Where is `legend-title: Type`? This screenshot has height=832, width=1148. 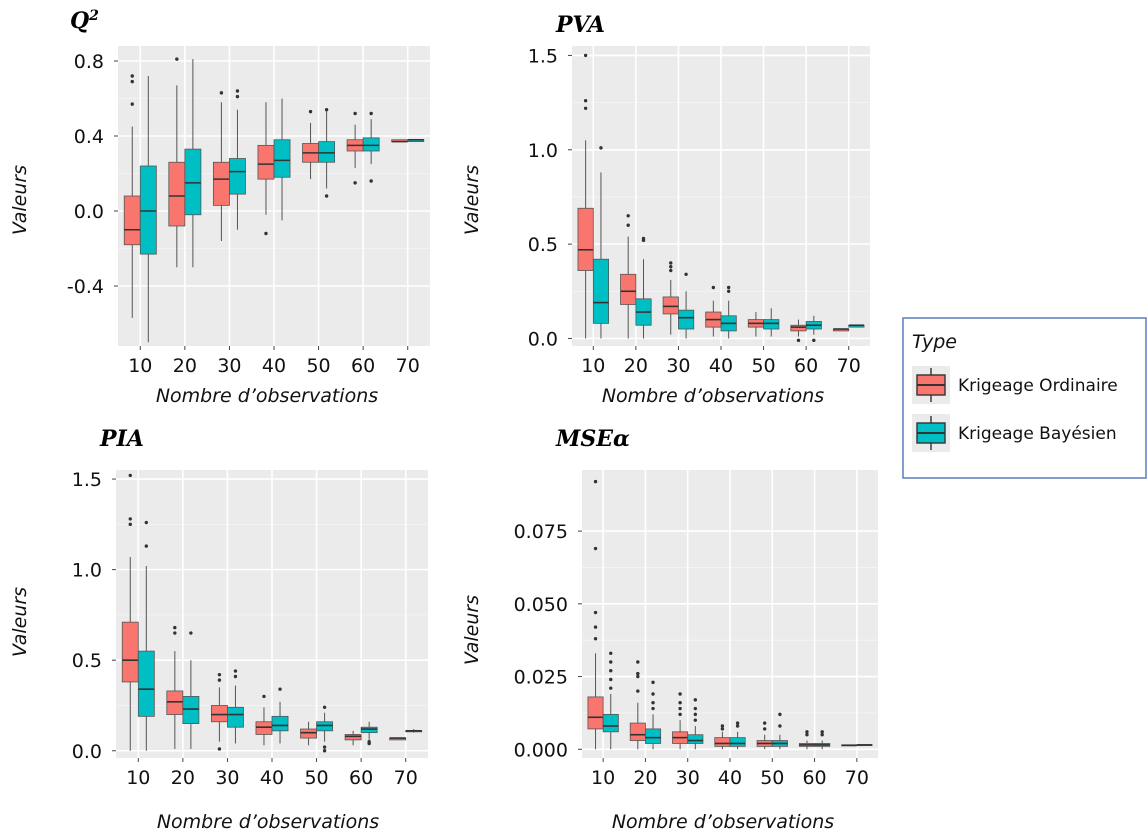 legend-title: Type is located at coordinates (934, 342).